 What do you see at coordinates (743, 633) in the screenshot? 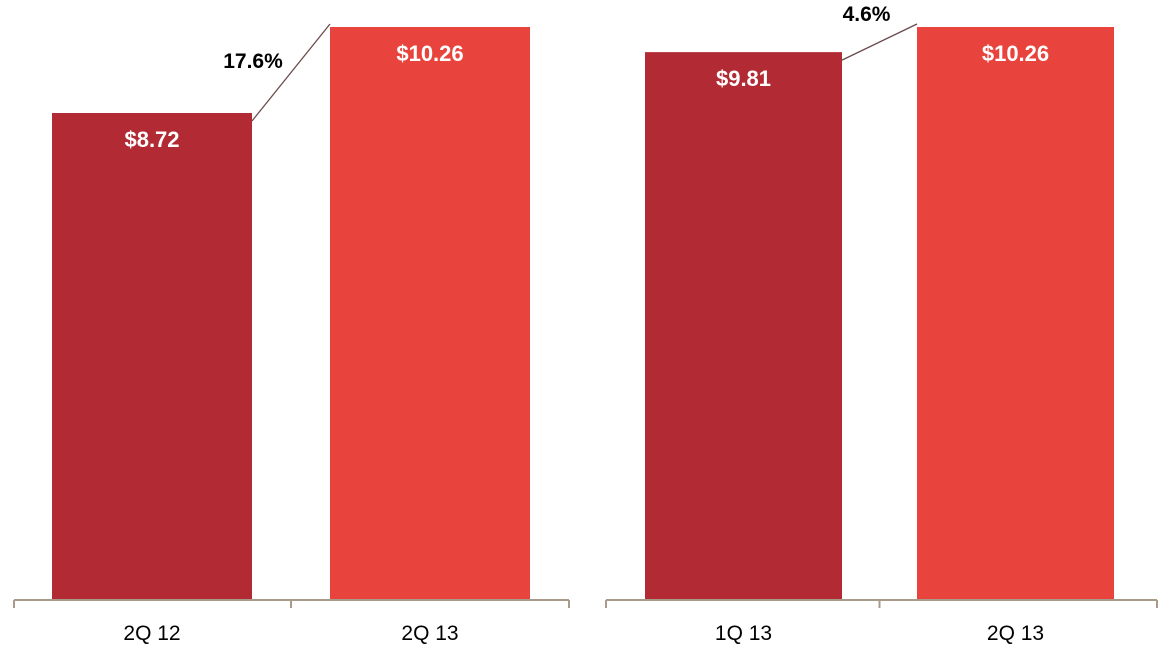
I see `x-tick-label: 1Q 13` at bounding box center [743, 633].